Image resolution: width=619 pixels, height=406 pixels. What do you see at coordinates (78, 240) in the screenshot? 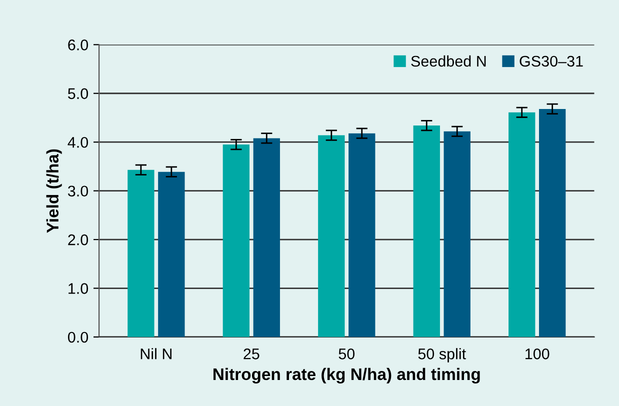
I see `y-tick-label: 2.0` at bounding box center [78, 240].